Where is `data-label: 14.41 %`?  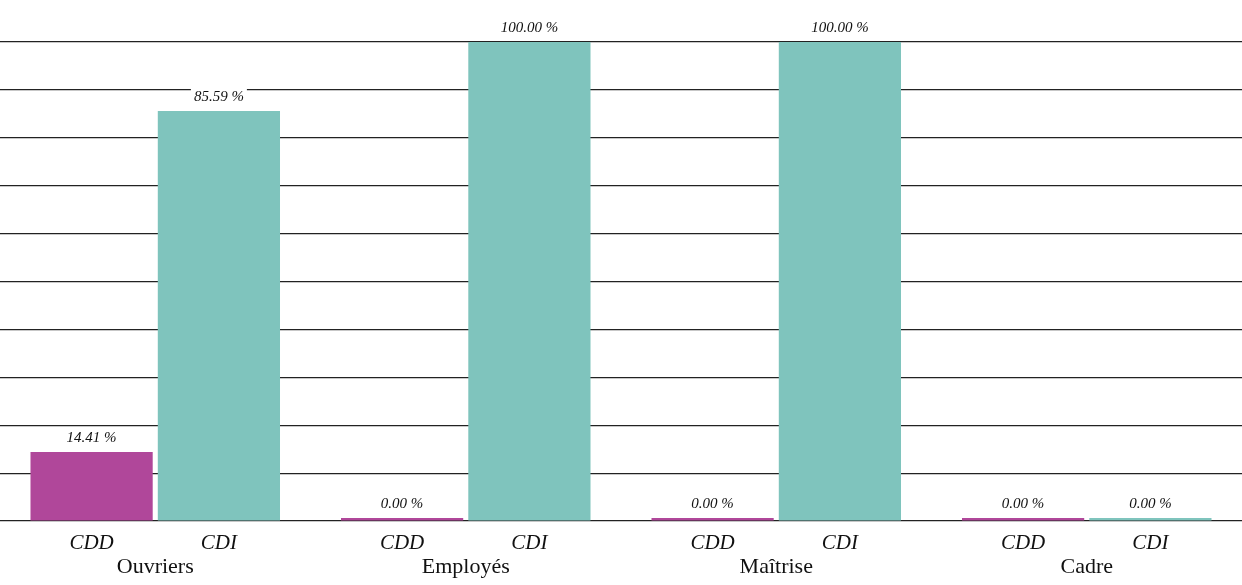
data-label: 14.41 % is located at coordinates (91, 437).